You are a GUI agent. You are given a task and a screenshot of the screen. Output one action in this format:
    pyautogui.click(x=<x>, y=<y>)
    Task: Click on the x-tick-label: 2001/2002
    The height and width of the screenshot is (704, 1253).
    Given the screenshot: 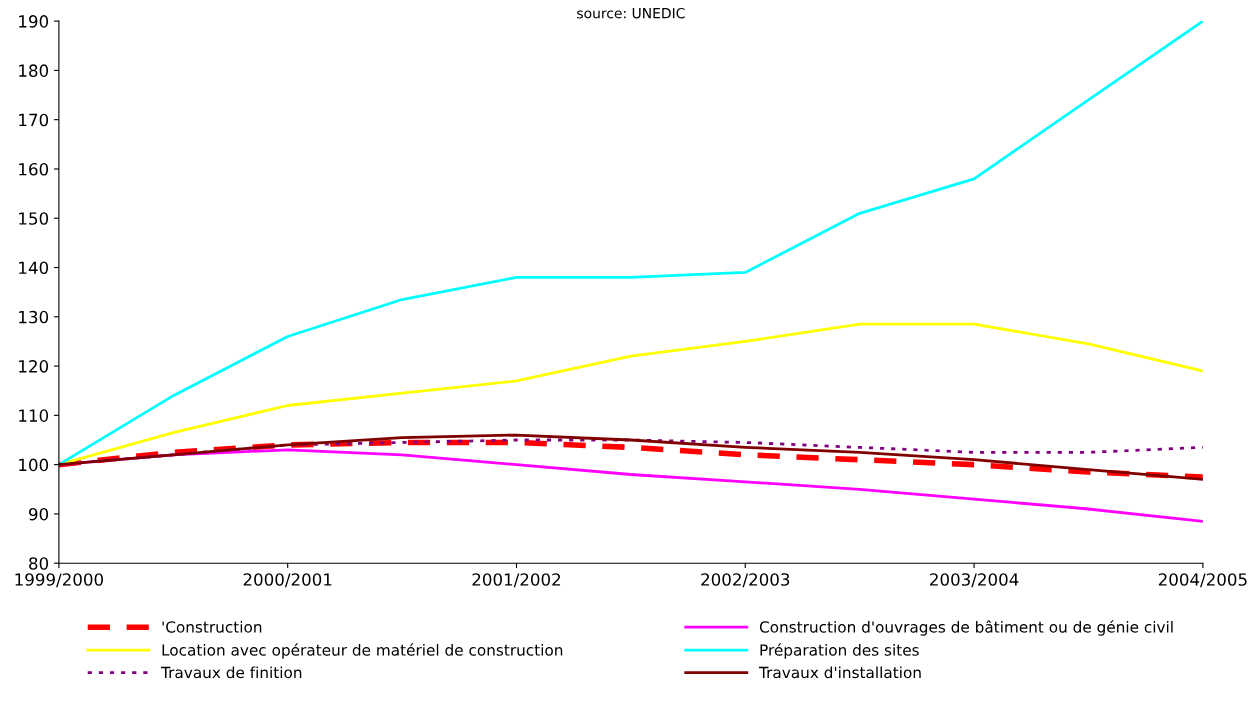 What is the action you would take?
    pyautogui.click(x=516, y=580)
    